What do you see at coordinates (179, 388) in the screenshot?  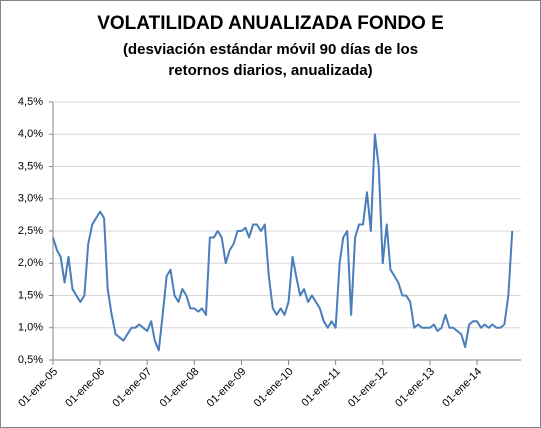 I see `x-tick-label: 01-ene-08` at bounding box center [179, 388].